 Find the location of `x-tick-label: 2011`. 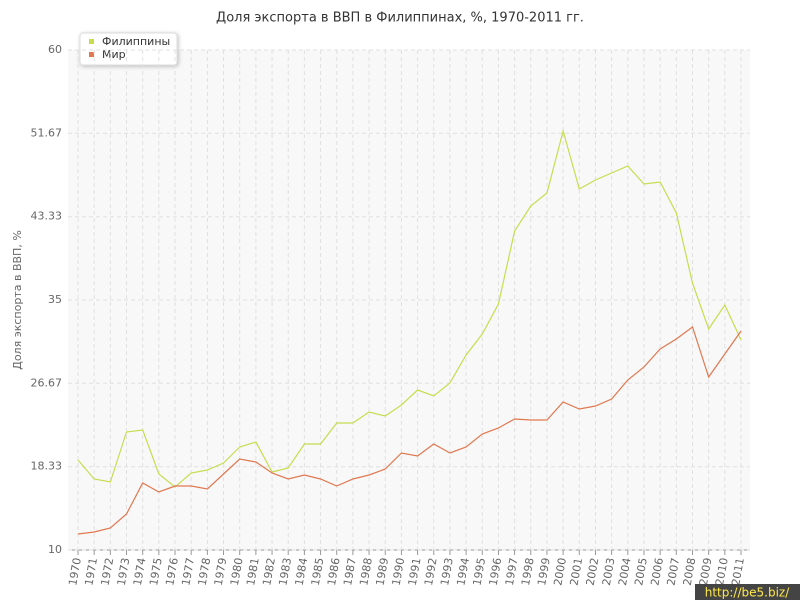

x-tick-label: 2011 is located at coordinates (738, 572).